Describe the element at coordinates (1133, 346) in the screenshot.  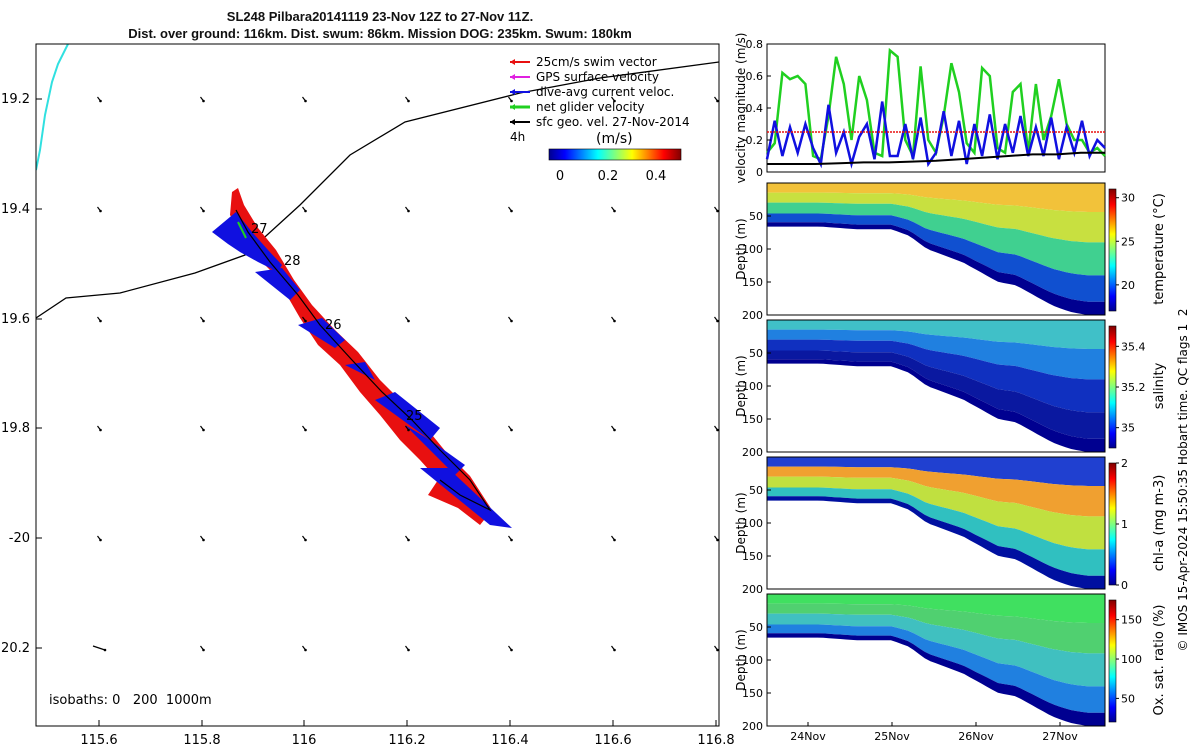
I see `colorbar-tick-label: 35.4` at that location.